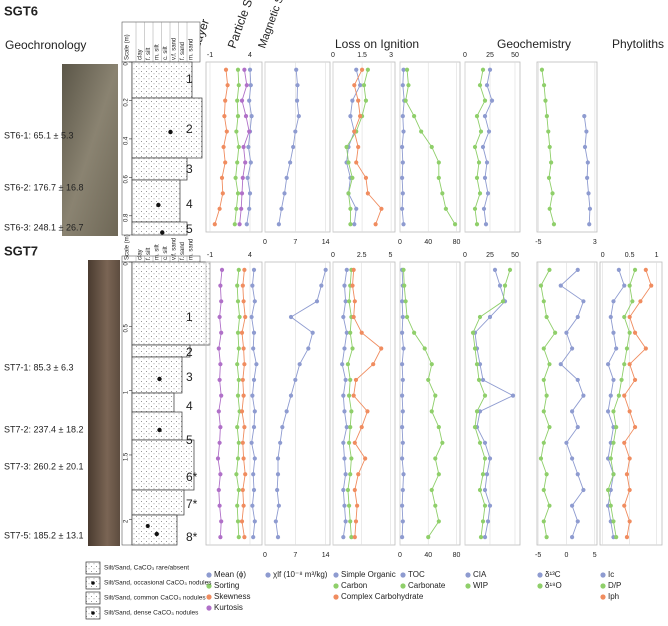 This screenshot has height=626, width=668. I want to click on x-tick-label: -5, so click(538, 242).